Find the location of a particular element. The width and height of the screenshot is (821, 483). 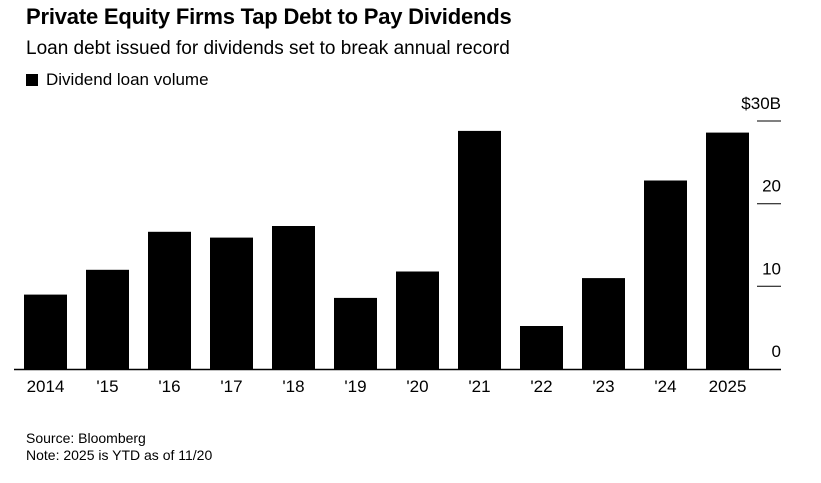

bar-2025 is located at coordinates (727, 250).